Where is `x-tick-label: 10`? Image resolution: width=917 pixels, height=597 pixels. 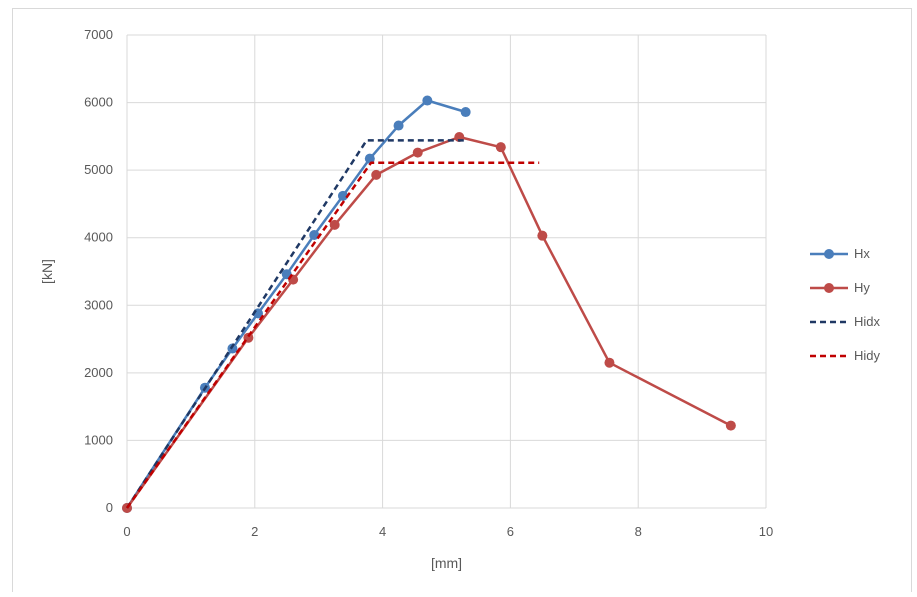 x-tick-label: 10 is located at coordinates (766, 531).